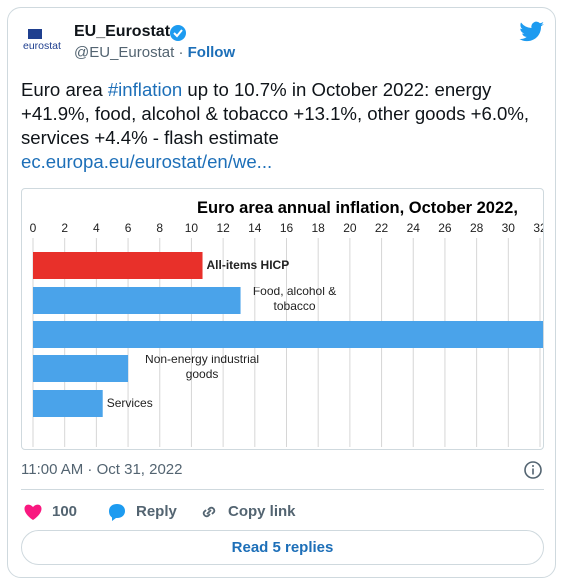 This screenshot has width=565, height=587. Describe the element at coordinates (262, 511) in the screenshot. I see `copy-link-button: Copy link` at that location.